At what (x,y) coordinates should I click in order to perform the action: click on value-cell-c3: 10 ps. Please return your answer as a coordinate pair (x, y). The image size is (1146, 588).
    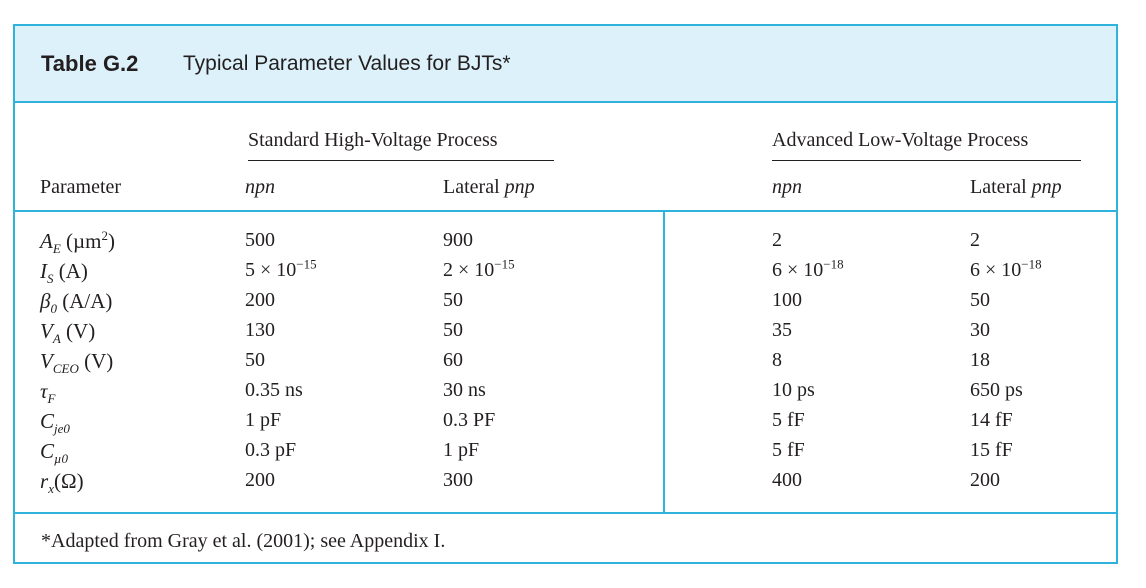
    Looking at the image, I should click on (793, 390).